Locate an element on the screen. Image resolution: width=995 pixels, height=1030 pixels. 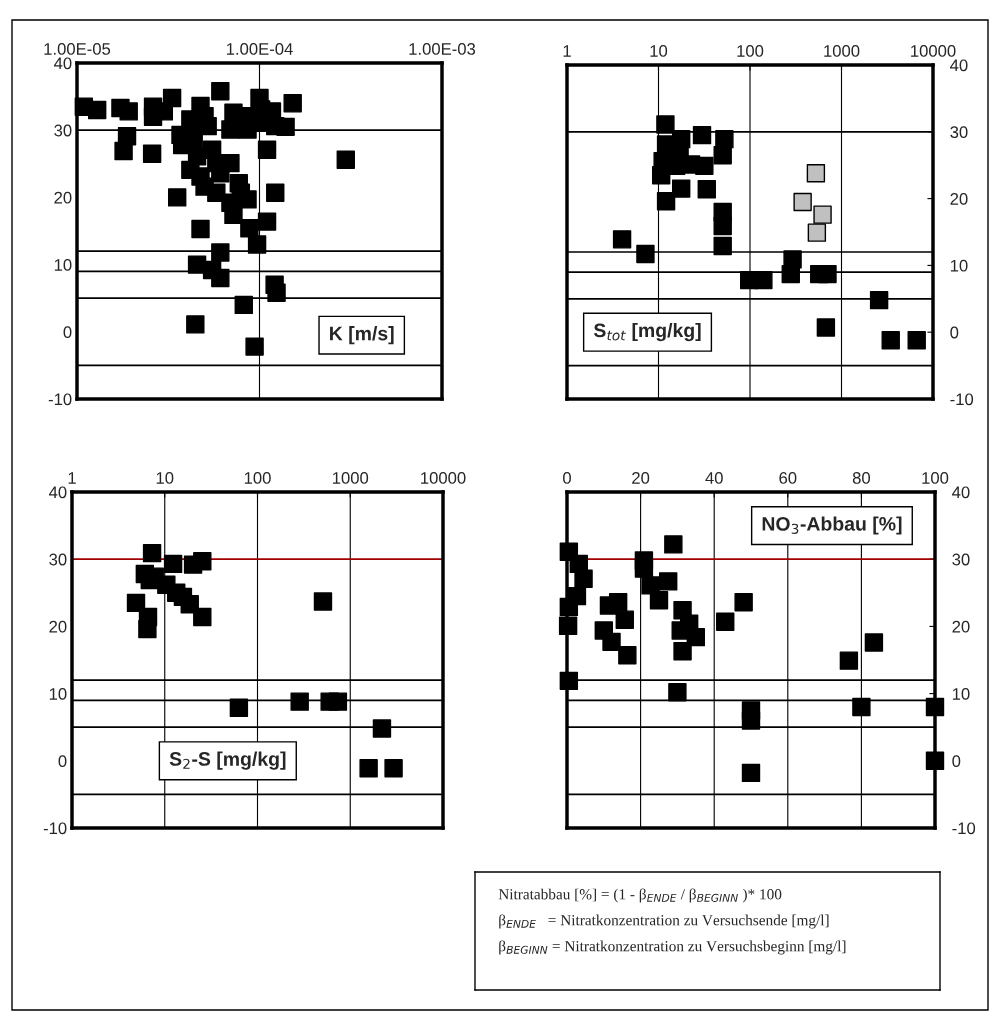
x-axis-title: S$_{tot}$ [mg/kg] is located at coordinates (647, 332).